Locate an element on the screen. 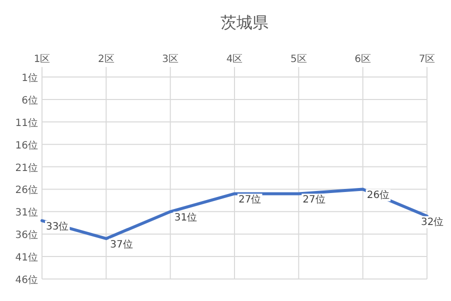 The height and width of the screenshot is (301, 451). y-tick-label: 36位 is located at coordinates (26, 235).